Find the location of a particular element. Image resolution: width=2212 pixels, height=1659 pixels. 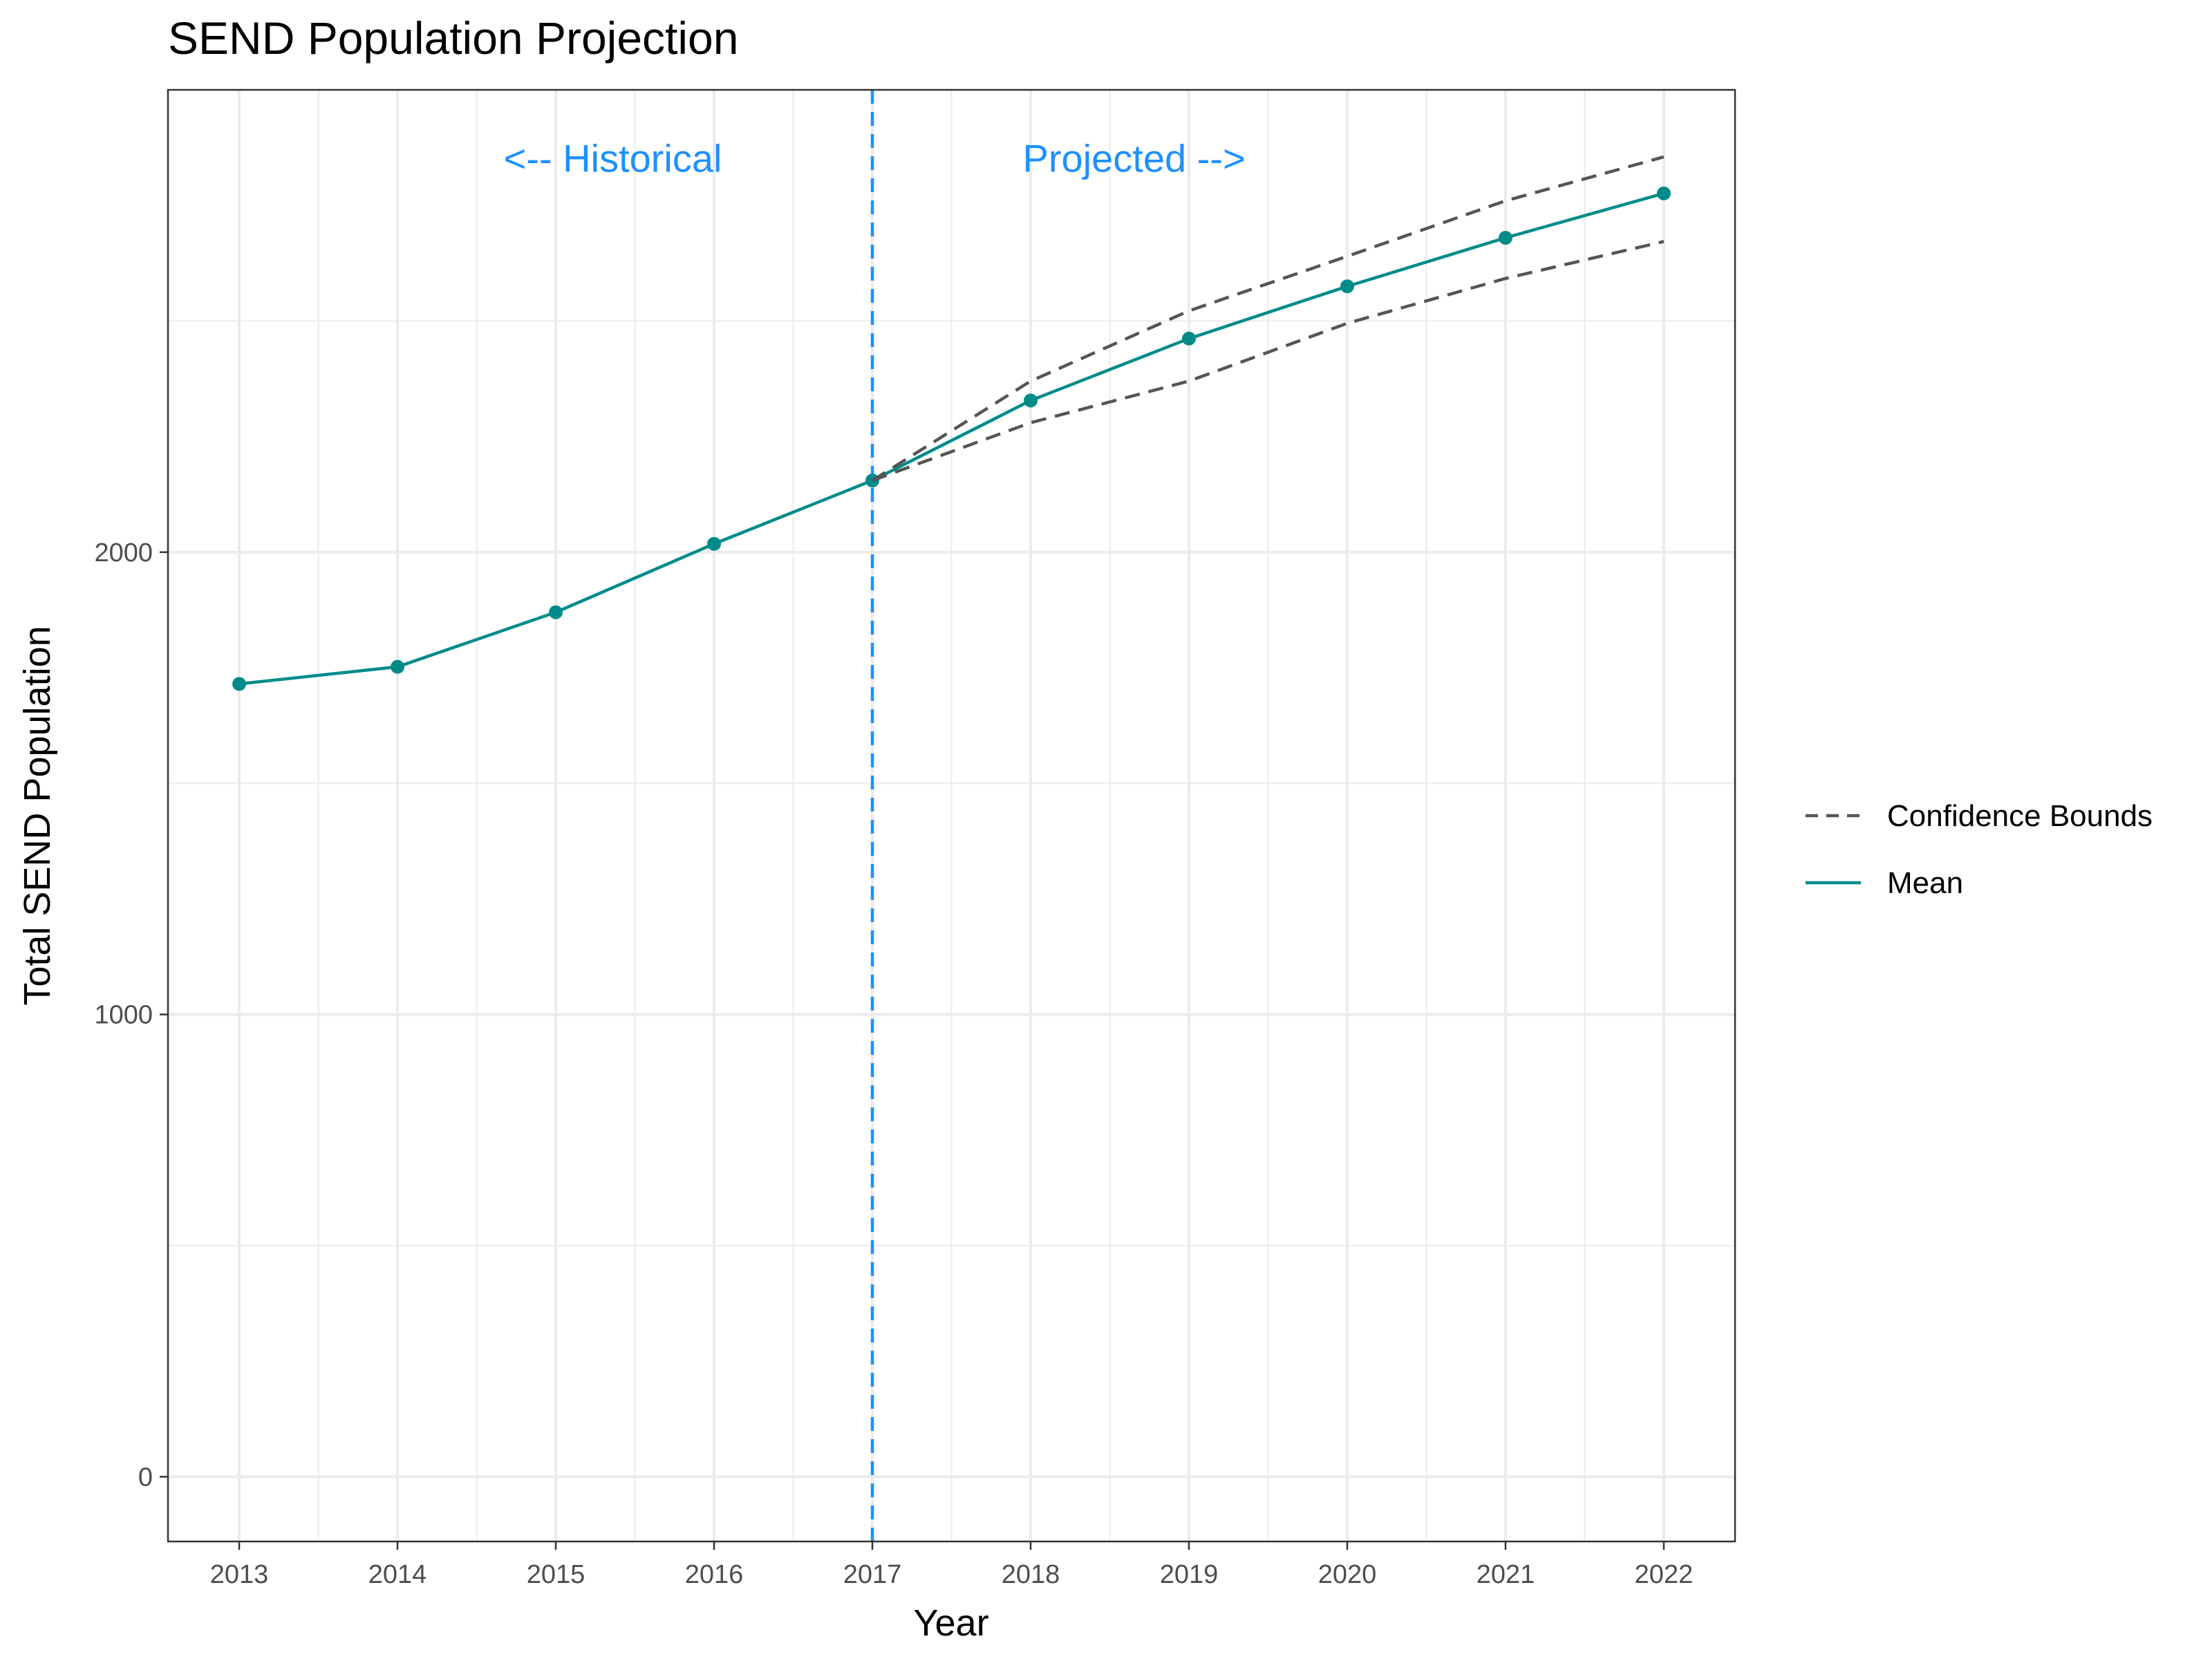

legend: Confidence Bounds Mean is located at coordinates (1980, 849).